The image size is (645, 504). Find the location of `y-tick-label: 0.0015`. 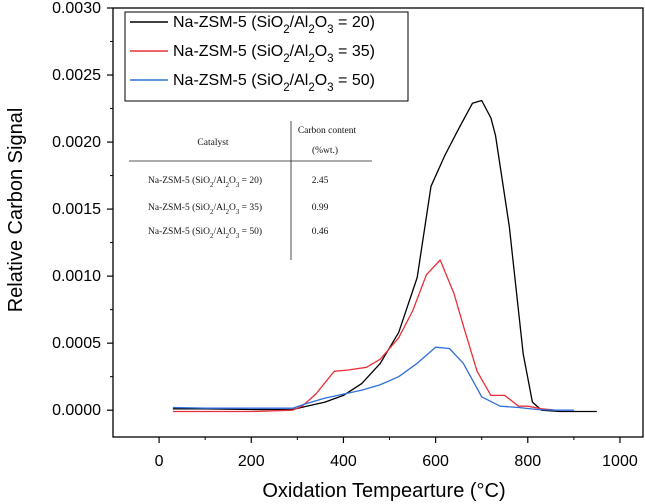

y-tick-label: 0.0015 is located at coordinates (76, 209).